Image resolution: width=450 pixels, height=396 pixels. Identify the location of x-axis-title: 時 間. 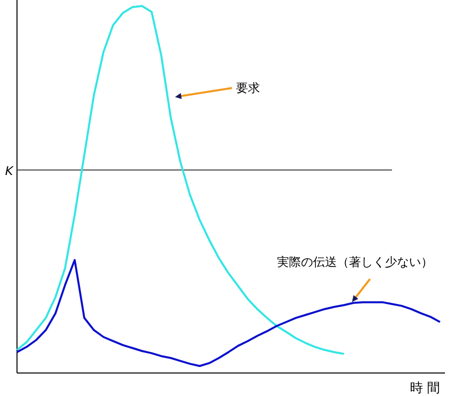
(425, 388).